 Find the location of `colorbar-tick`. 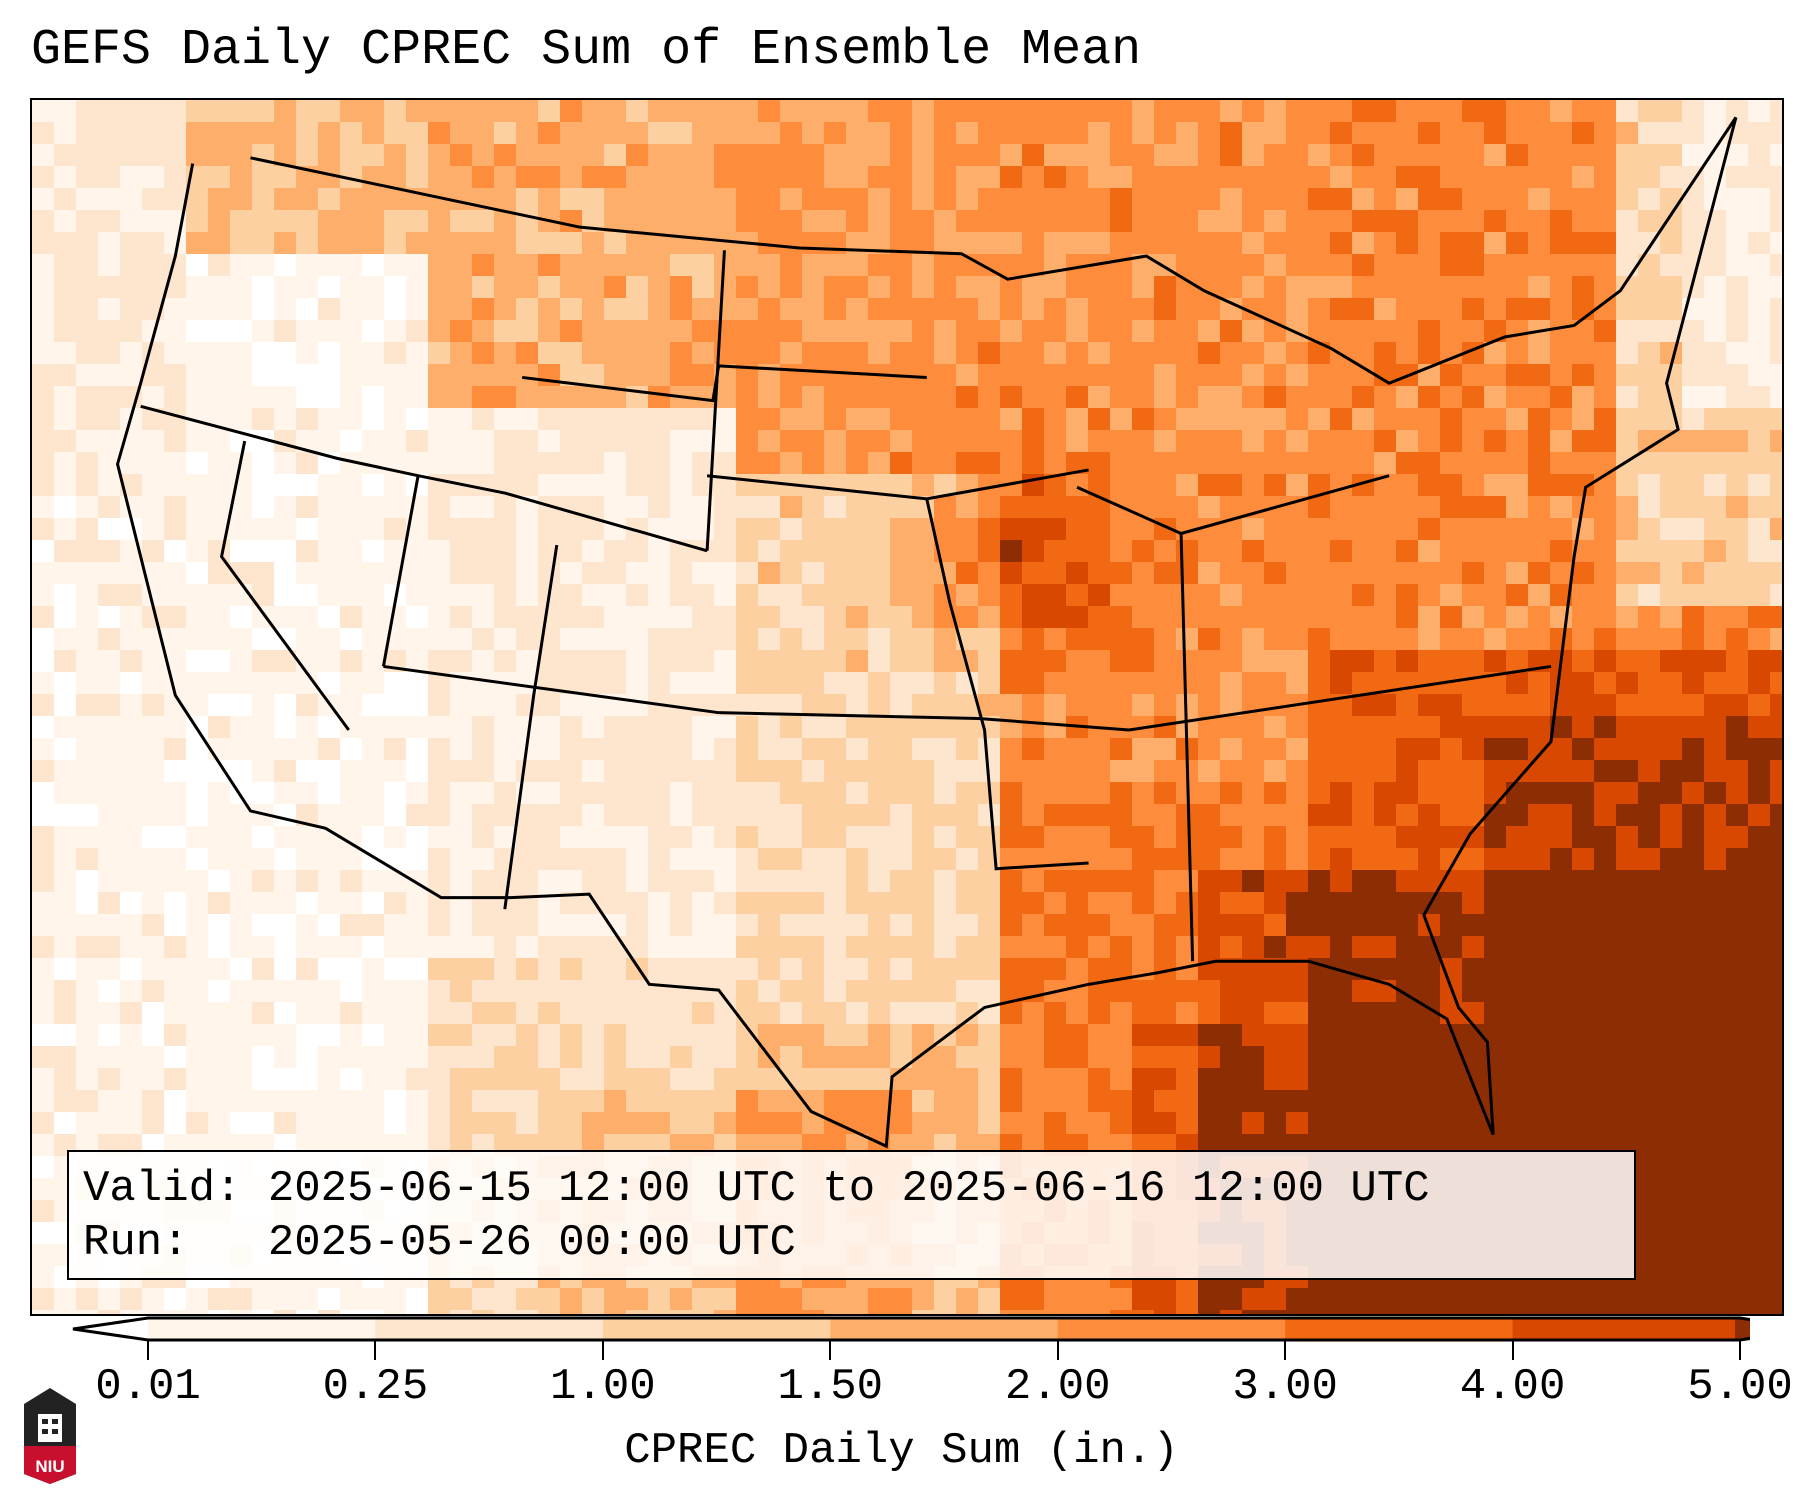

colorbar-tick is located at coordinates (1057, 1350).